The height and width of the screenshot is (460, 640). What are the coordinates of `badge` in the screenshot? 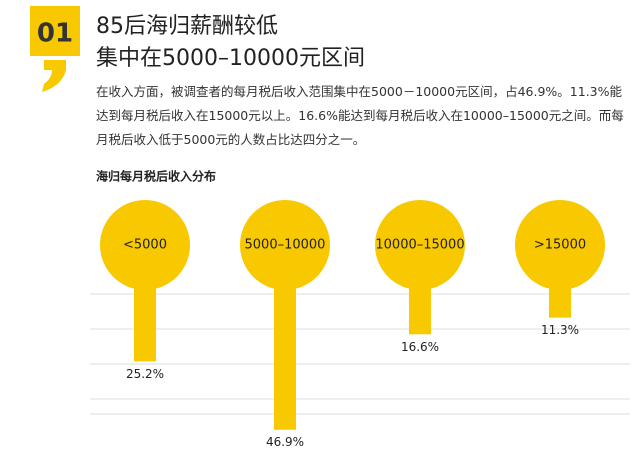 It's located at (55, 31).